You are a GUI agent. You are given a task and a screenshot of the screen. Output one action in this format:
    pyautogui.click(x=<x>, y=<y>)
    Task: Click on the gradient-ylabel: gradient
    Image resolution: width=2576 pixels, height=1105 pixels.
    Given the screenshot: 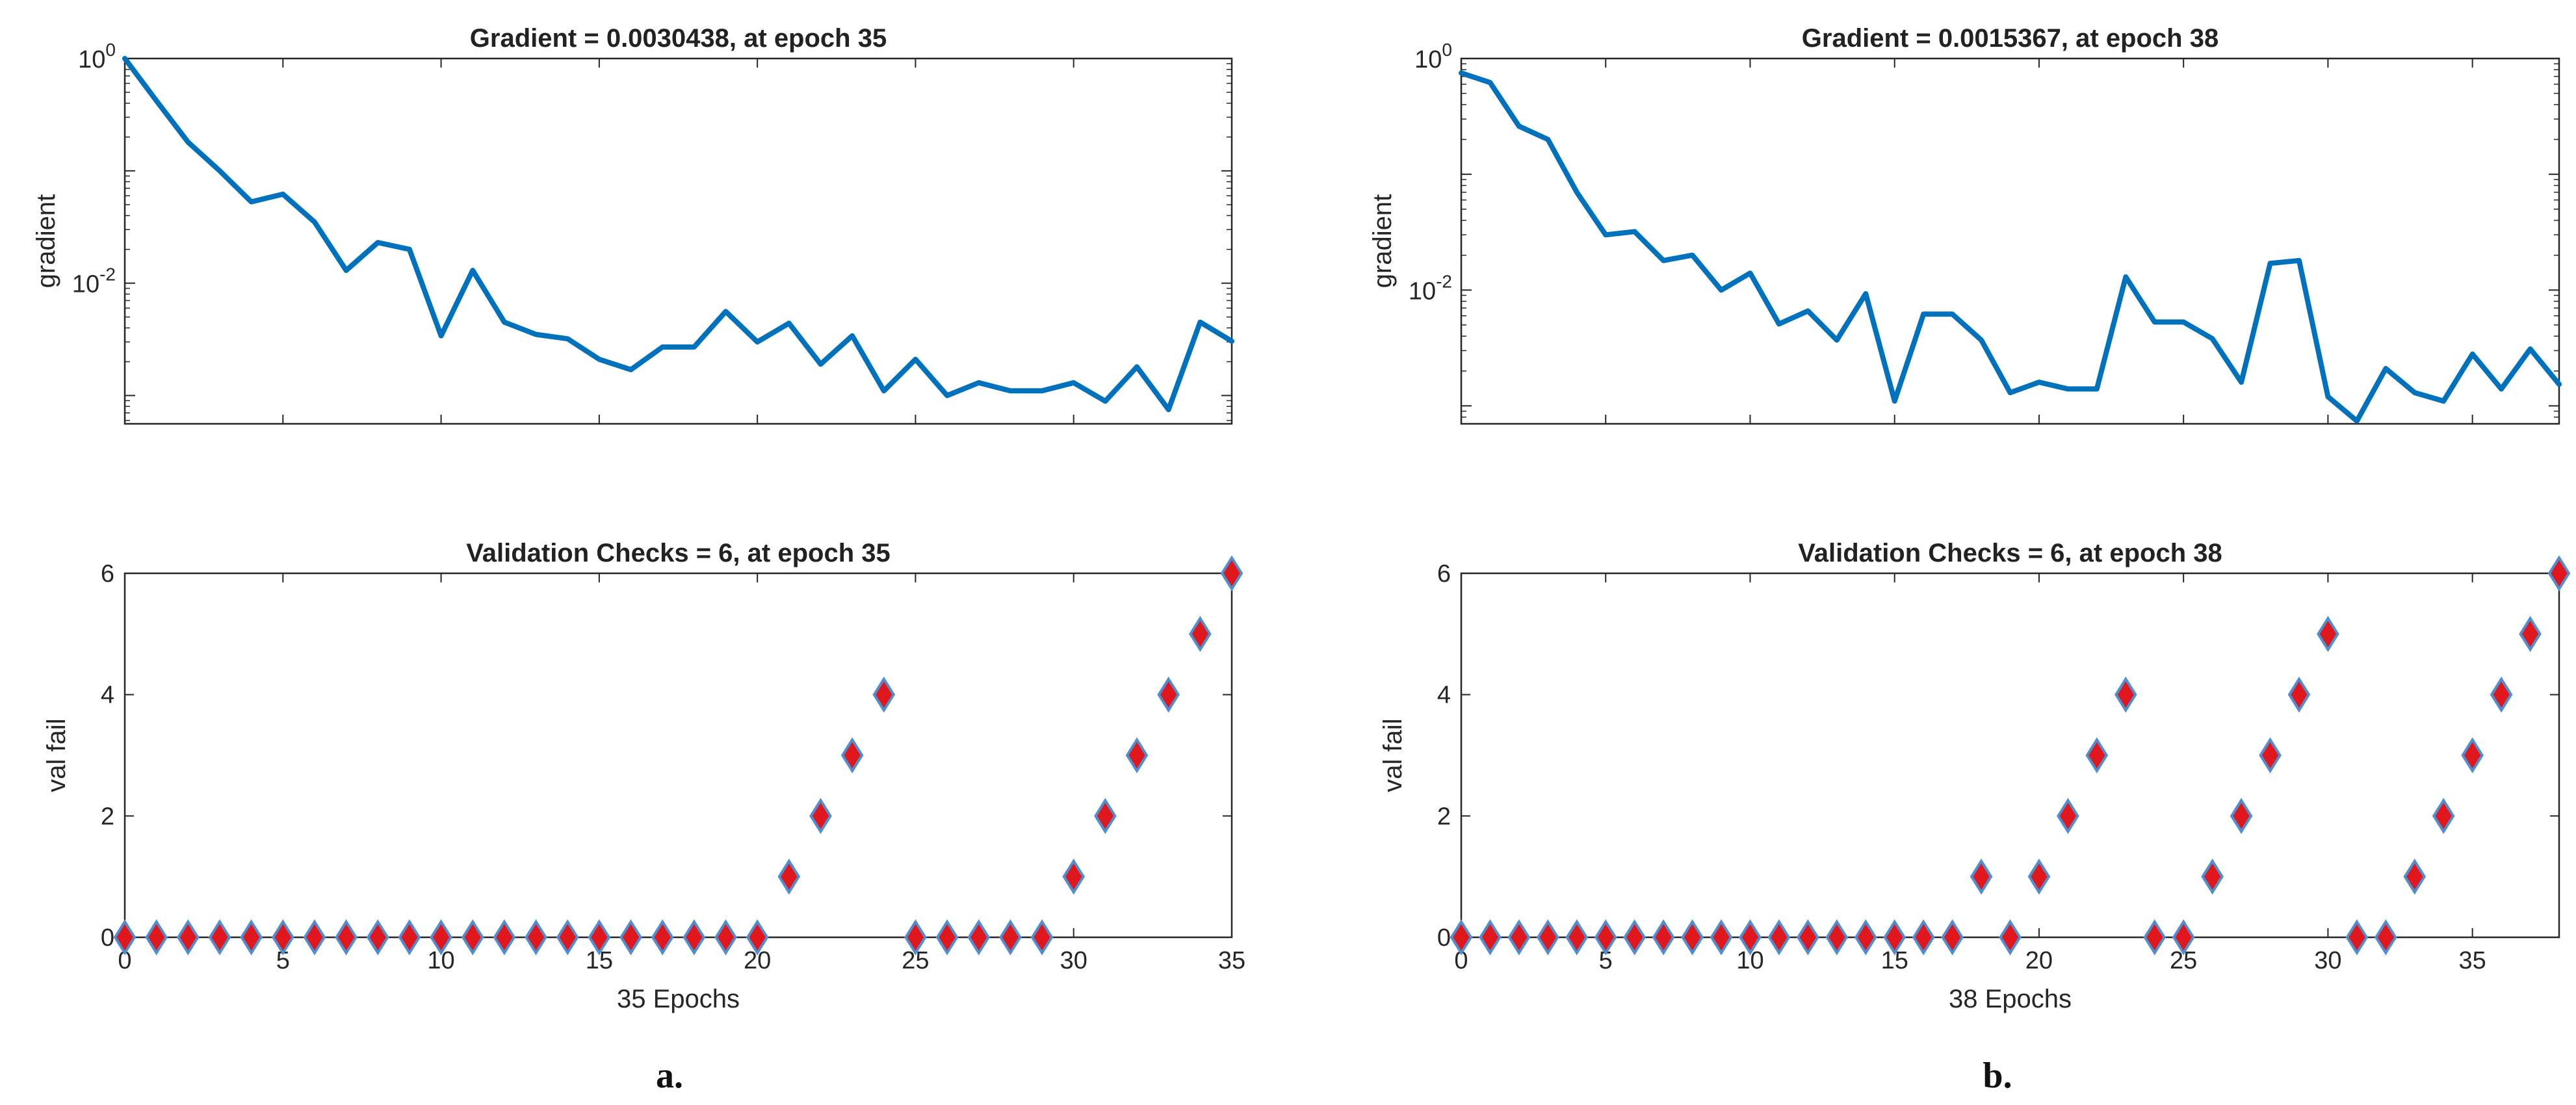 What is the action you would take?
    pyautogui.click(x=46, y=241)
    